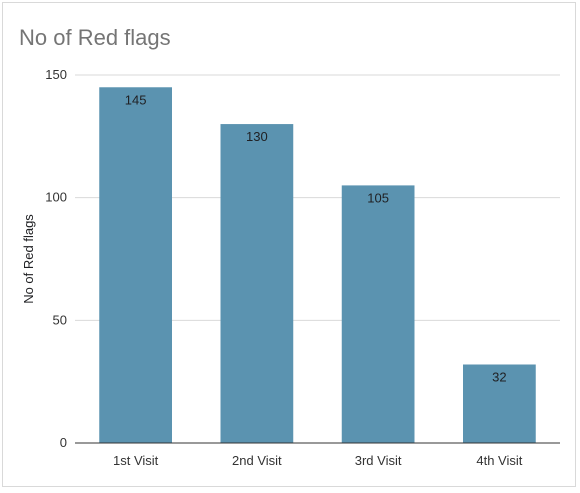  What do you see at coordinates (499, 376) in the screenshot?
I see `data-label-4: 32` at bounding box center [499, 376].